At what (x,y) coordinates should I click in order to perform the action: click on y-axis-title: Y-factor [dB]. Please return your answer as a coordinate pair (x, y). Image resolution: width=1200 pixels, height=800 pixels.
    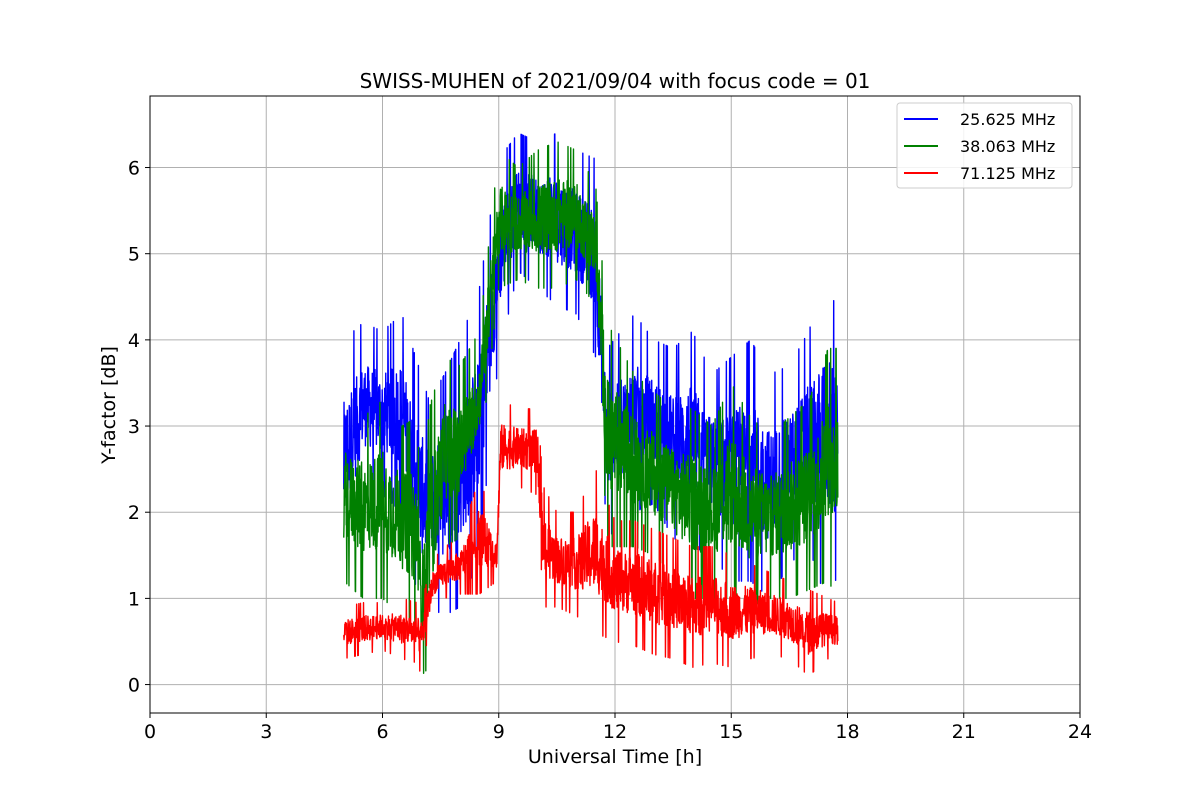
    Looking at the image, I should click on (109, 405).